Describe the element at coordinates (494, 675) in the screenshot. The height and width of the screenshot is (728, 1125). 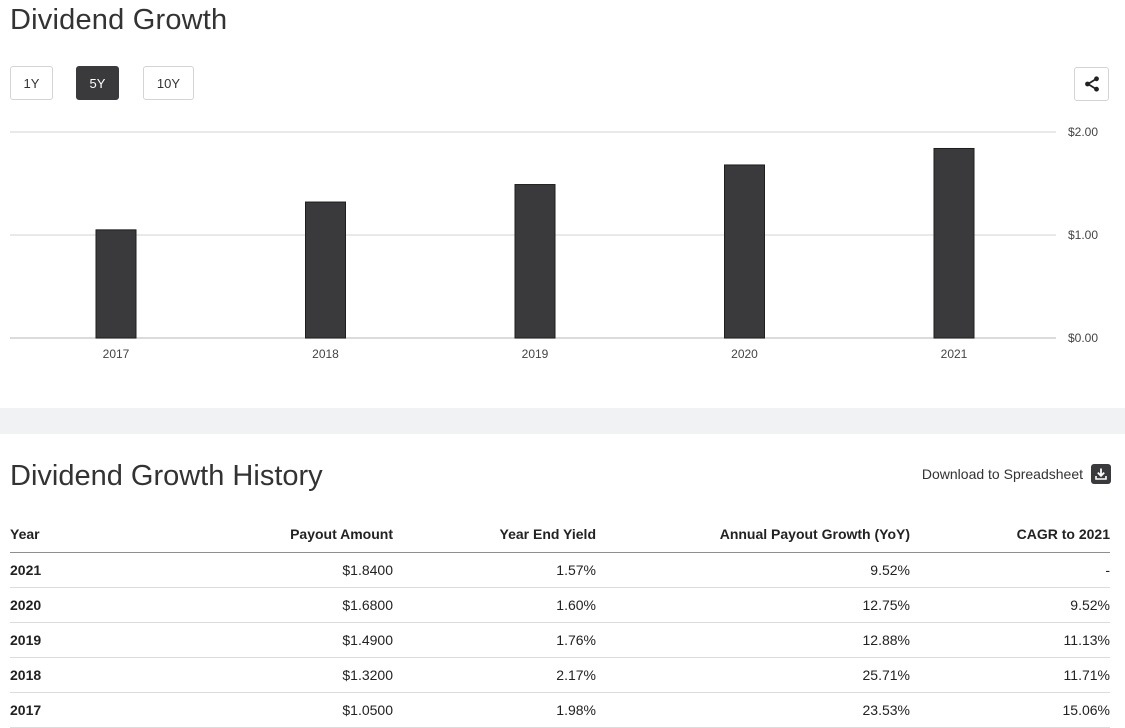
I see `cell-year-end-yield: 2.17%` at that location.